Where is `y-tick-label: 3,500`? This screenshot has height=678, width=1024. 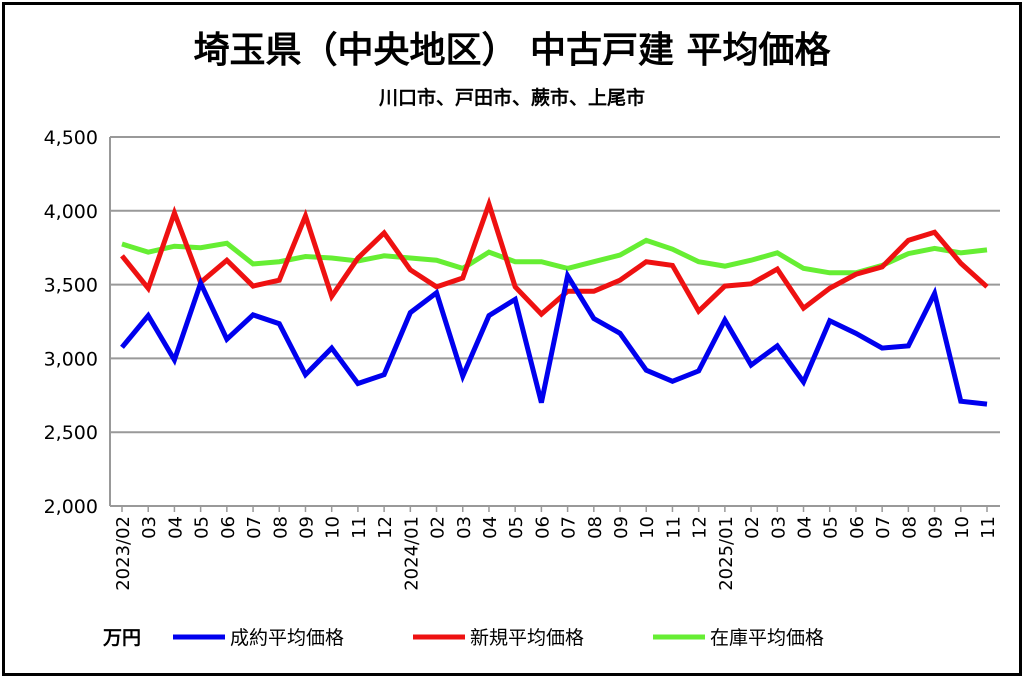
y-tick-label: 3,500 is located at coordinates (71, 286).